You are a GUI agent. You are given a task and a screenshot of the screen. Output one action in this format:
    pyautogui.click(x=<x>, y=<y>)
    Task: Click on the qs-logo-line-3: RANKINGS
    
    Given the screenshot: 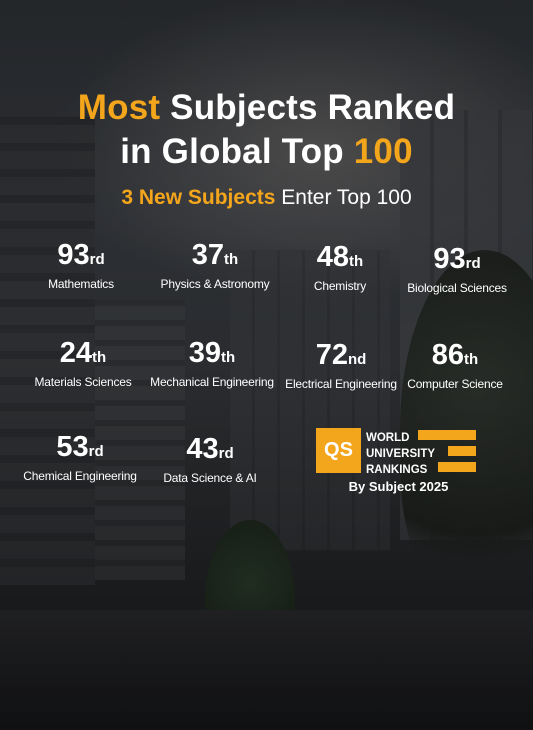 What is the action you would take?
    pyautogui.click(x=422, y=468)
    